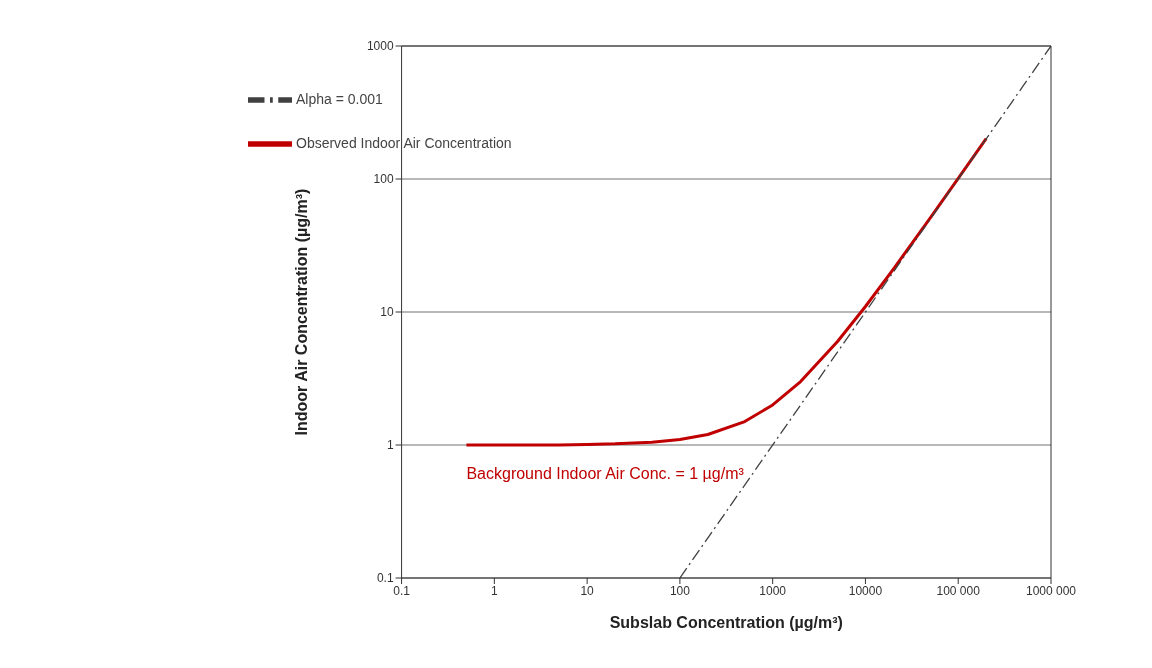 This screenshot has height=668, width=1152. What do you see at coordinates (495, 590) in the screenshot?
I see `x-tick-label: 1` at bounding box center [495, 590].